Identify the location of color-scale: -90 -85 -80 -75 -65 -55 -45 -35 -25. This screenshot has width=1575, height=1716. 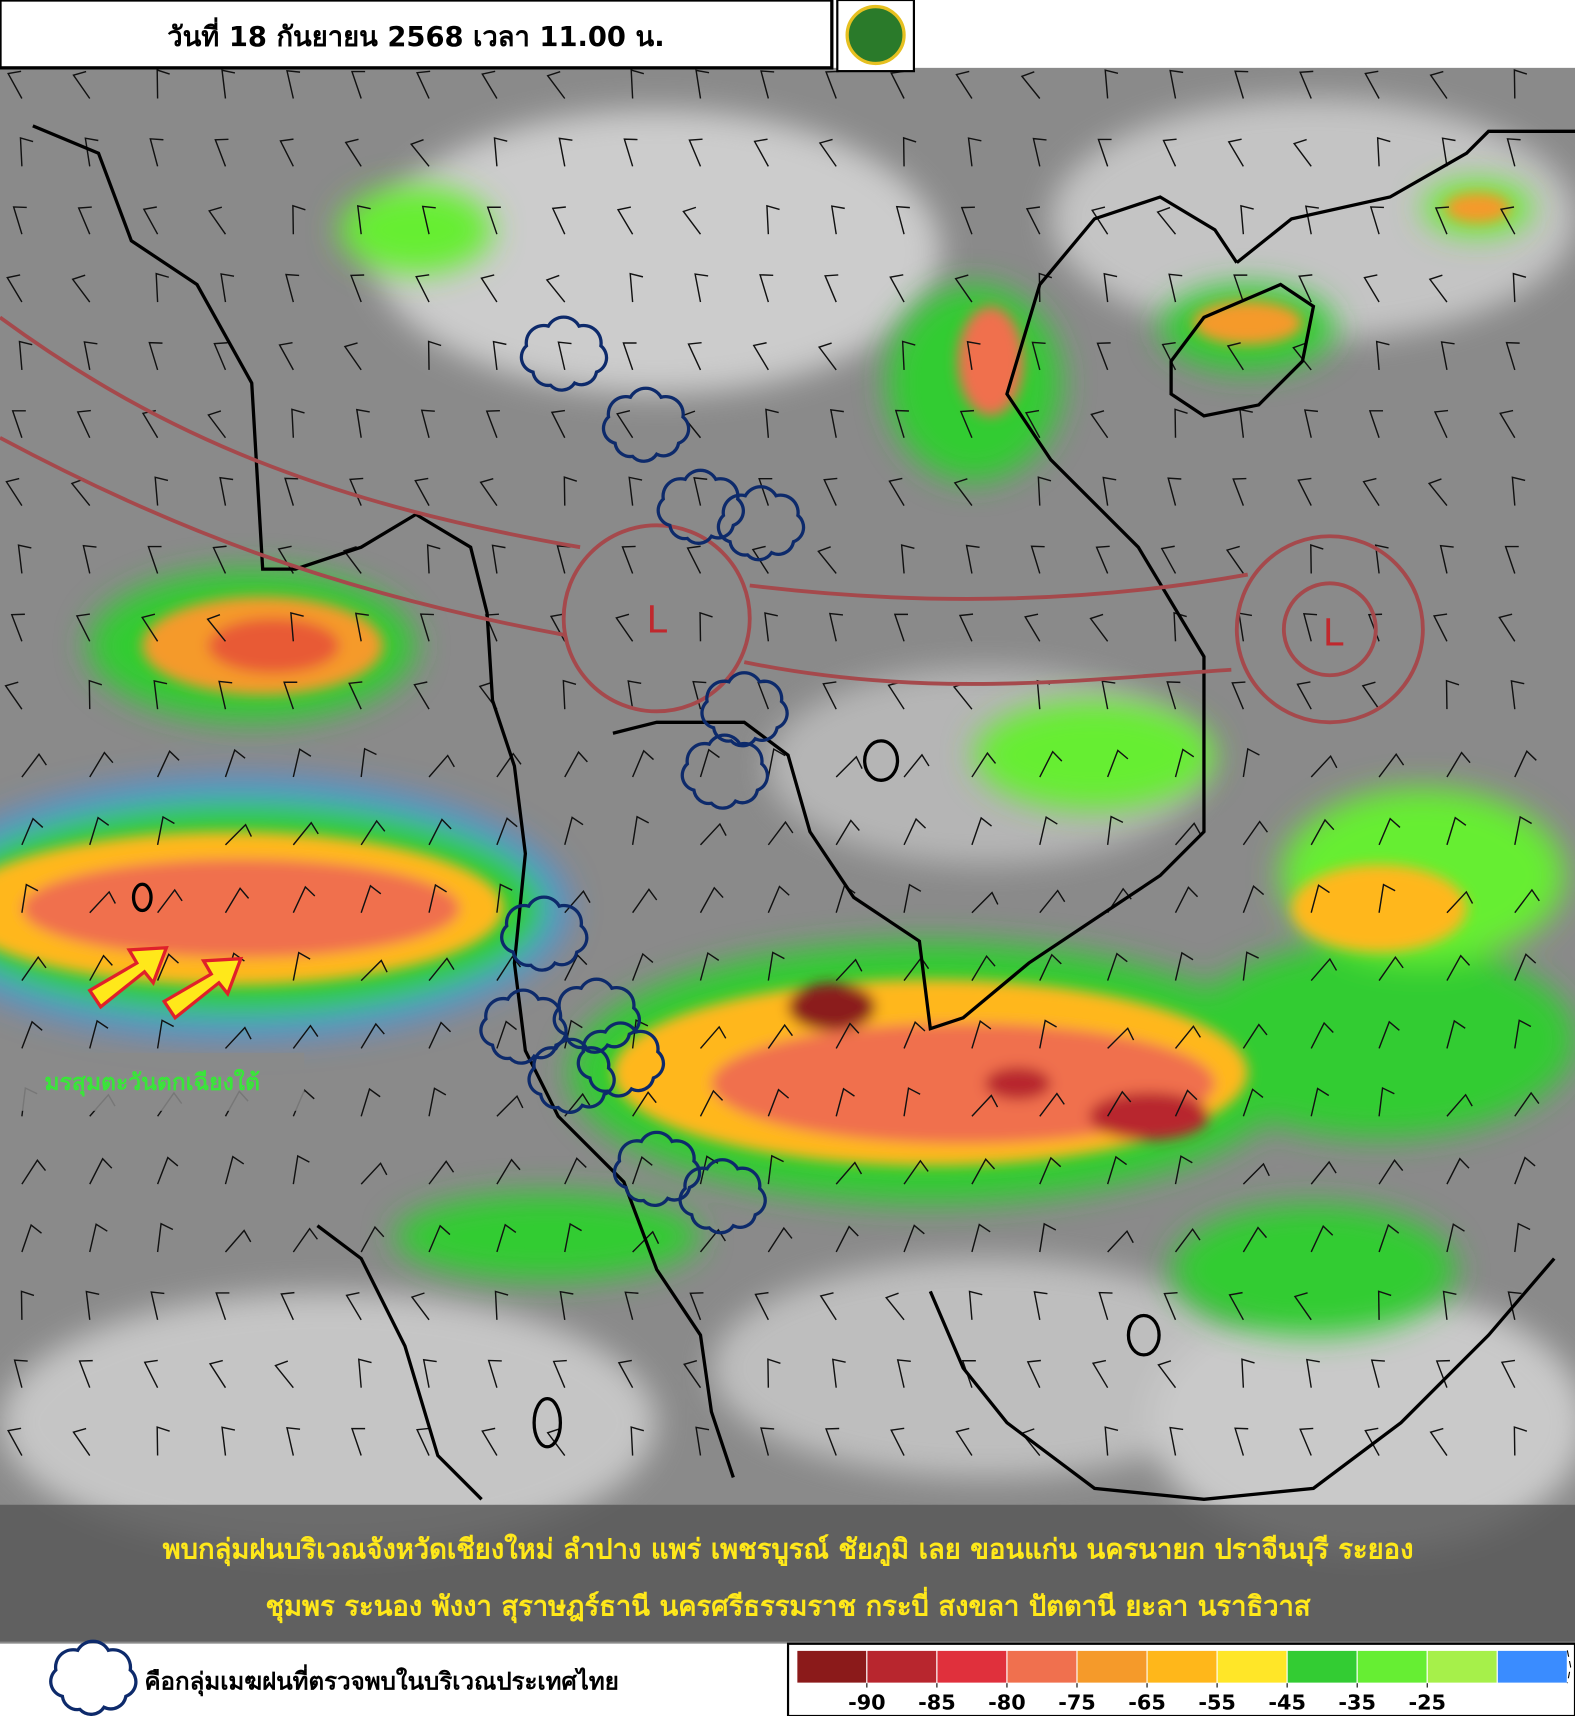
(1184, 1681).